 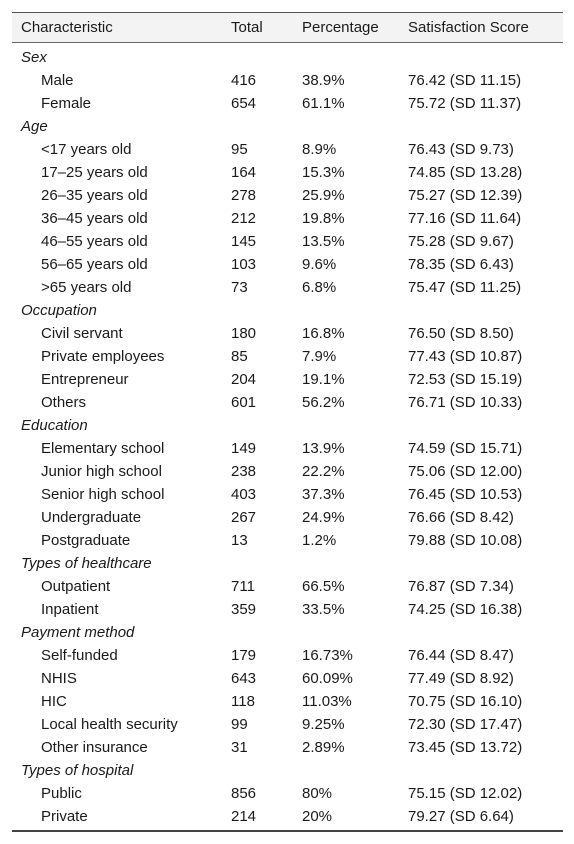 I want to click on cell-satisfaction-score: 79.88 (SD 10.08), so click(x=465, y=540).